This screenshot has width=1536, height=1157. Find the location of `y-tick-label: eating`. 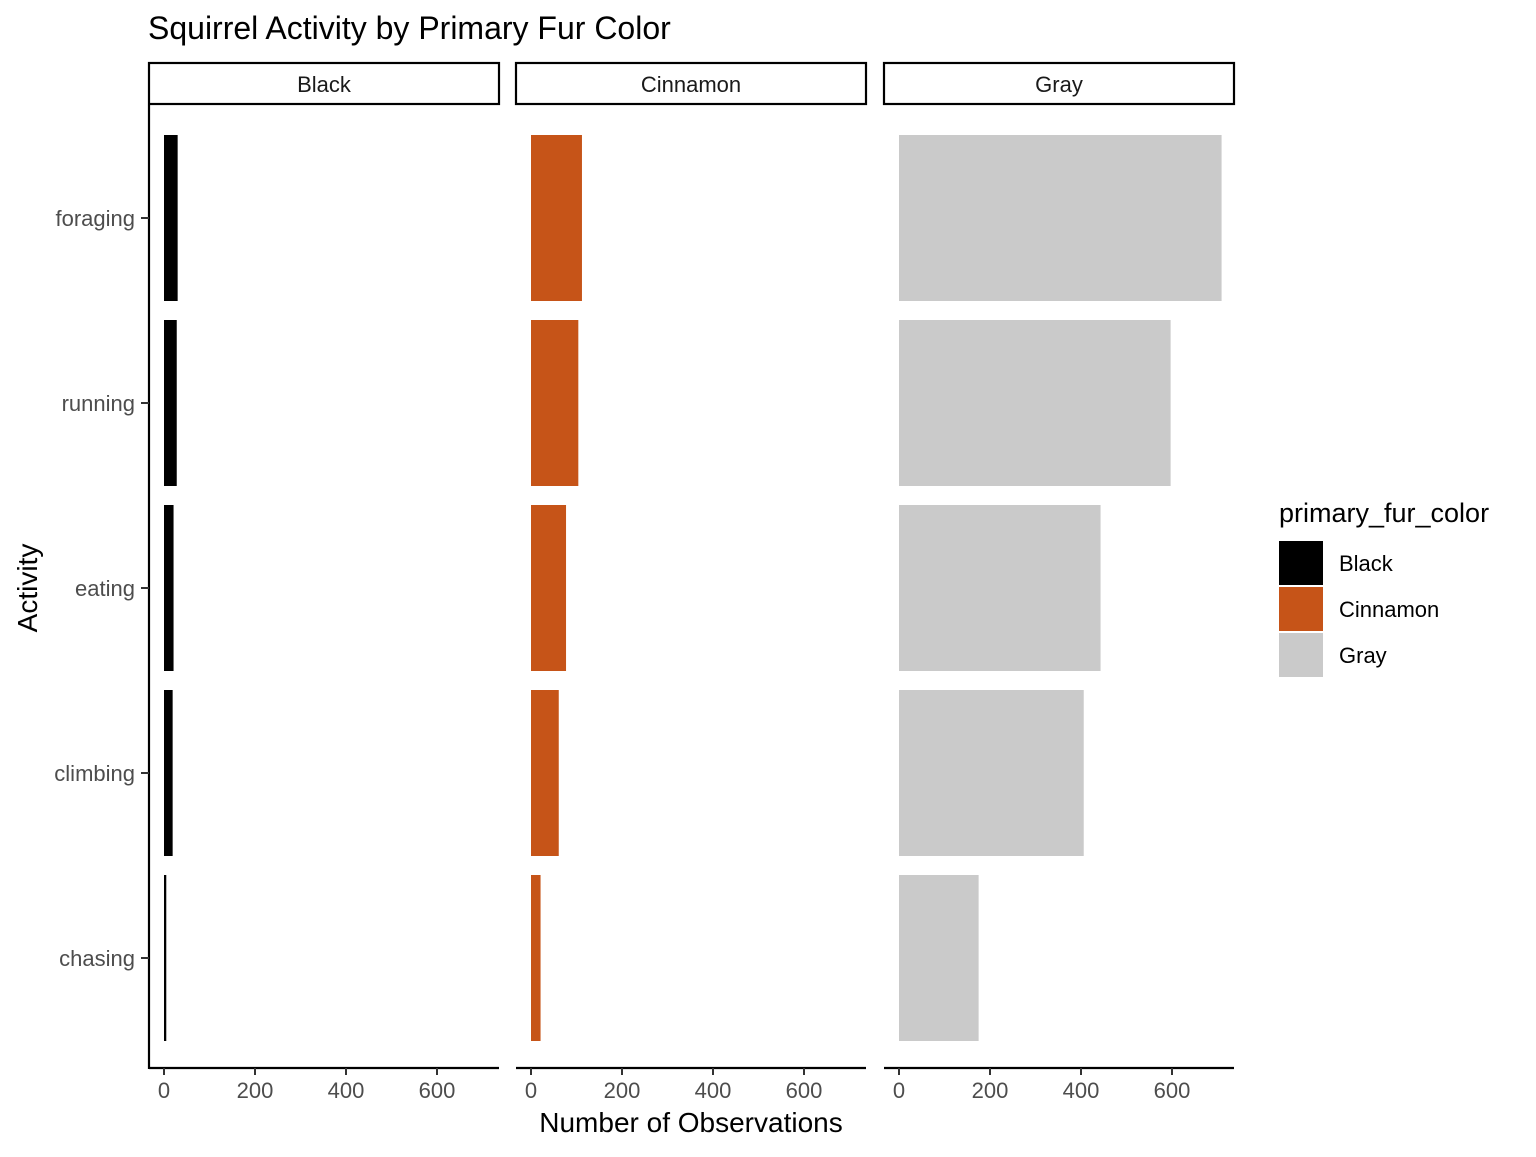

y-tick-label: eating is located at coordinates (105, 588).